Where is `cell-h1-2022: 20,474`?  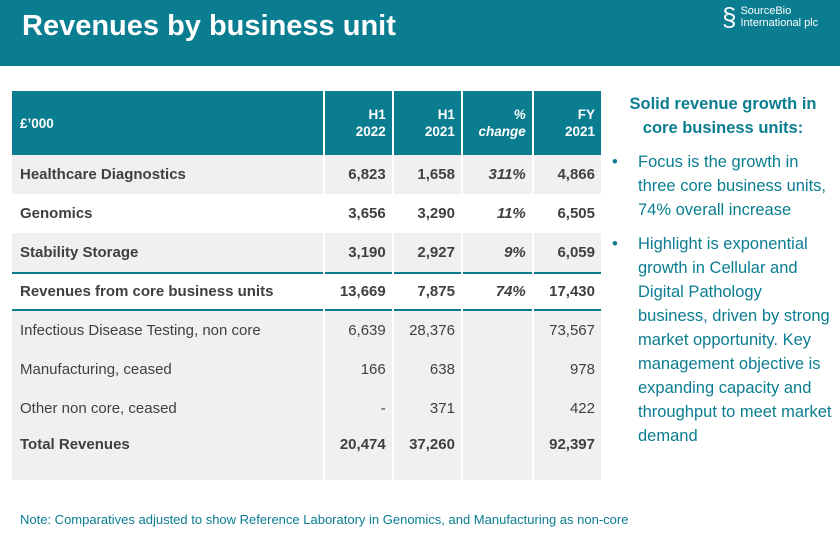
cell-h1-2022: 20,474 is located at coordinates (358, 454).